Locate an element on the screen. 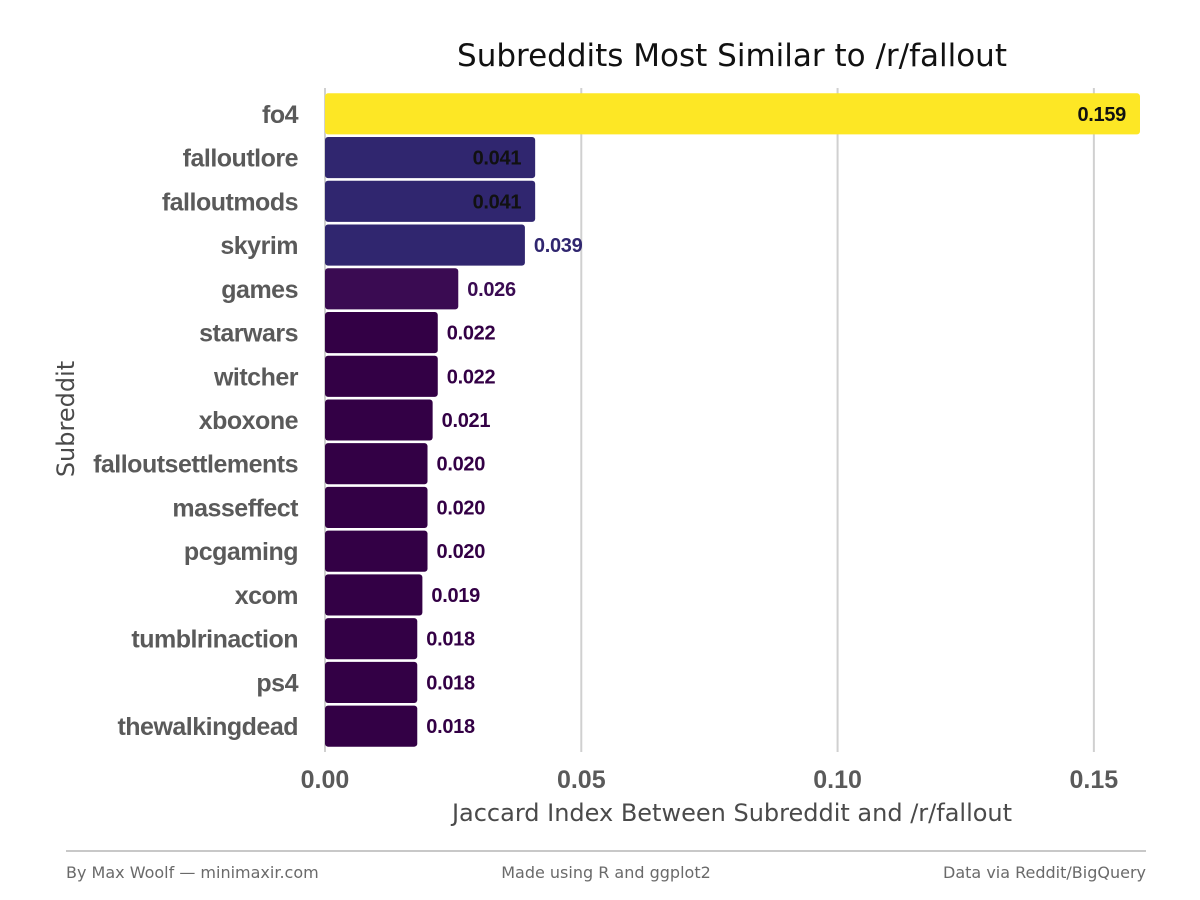  y-tick-label: xcom is located at coordinates (266, 596).